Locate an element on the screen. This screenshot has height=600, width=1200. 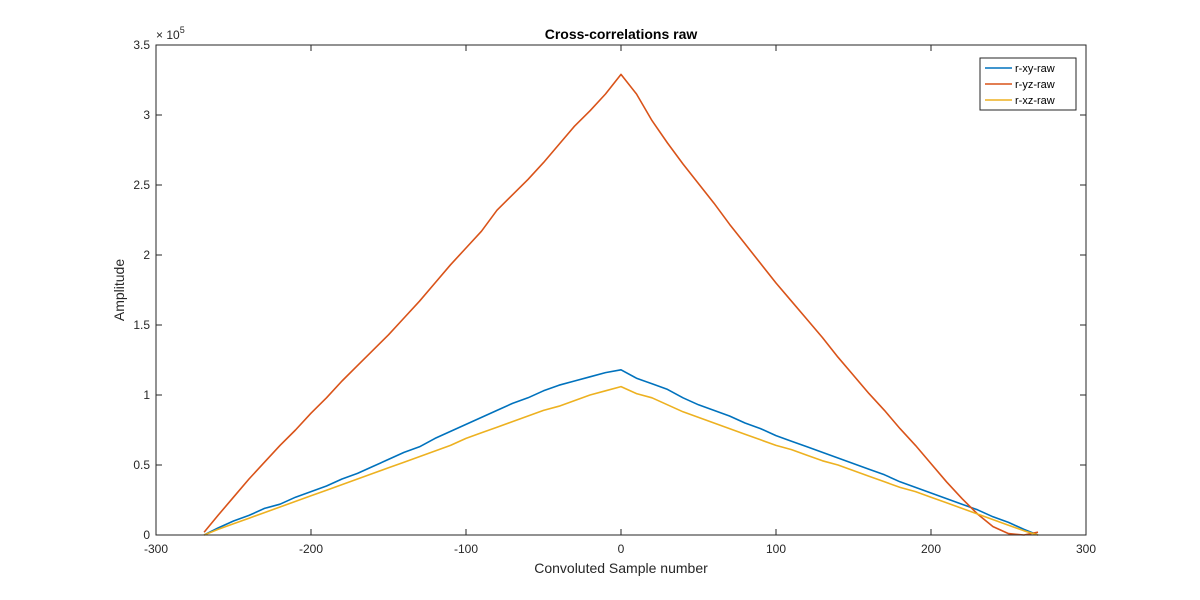
legend: r-xy-raw r-yz-raw r-xz-raw is located at coordinates (1028, 84).